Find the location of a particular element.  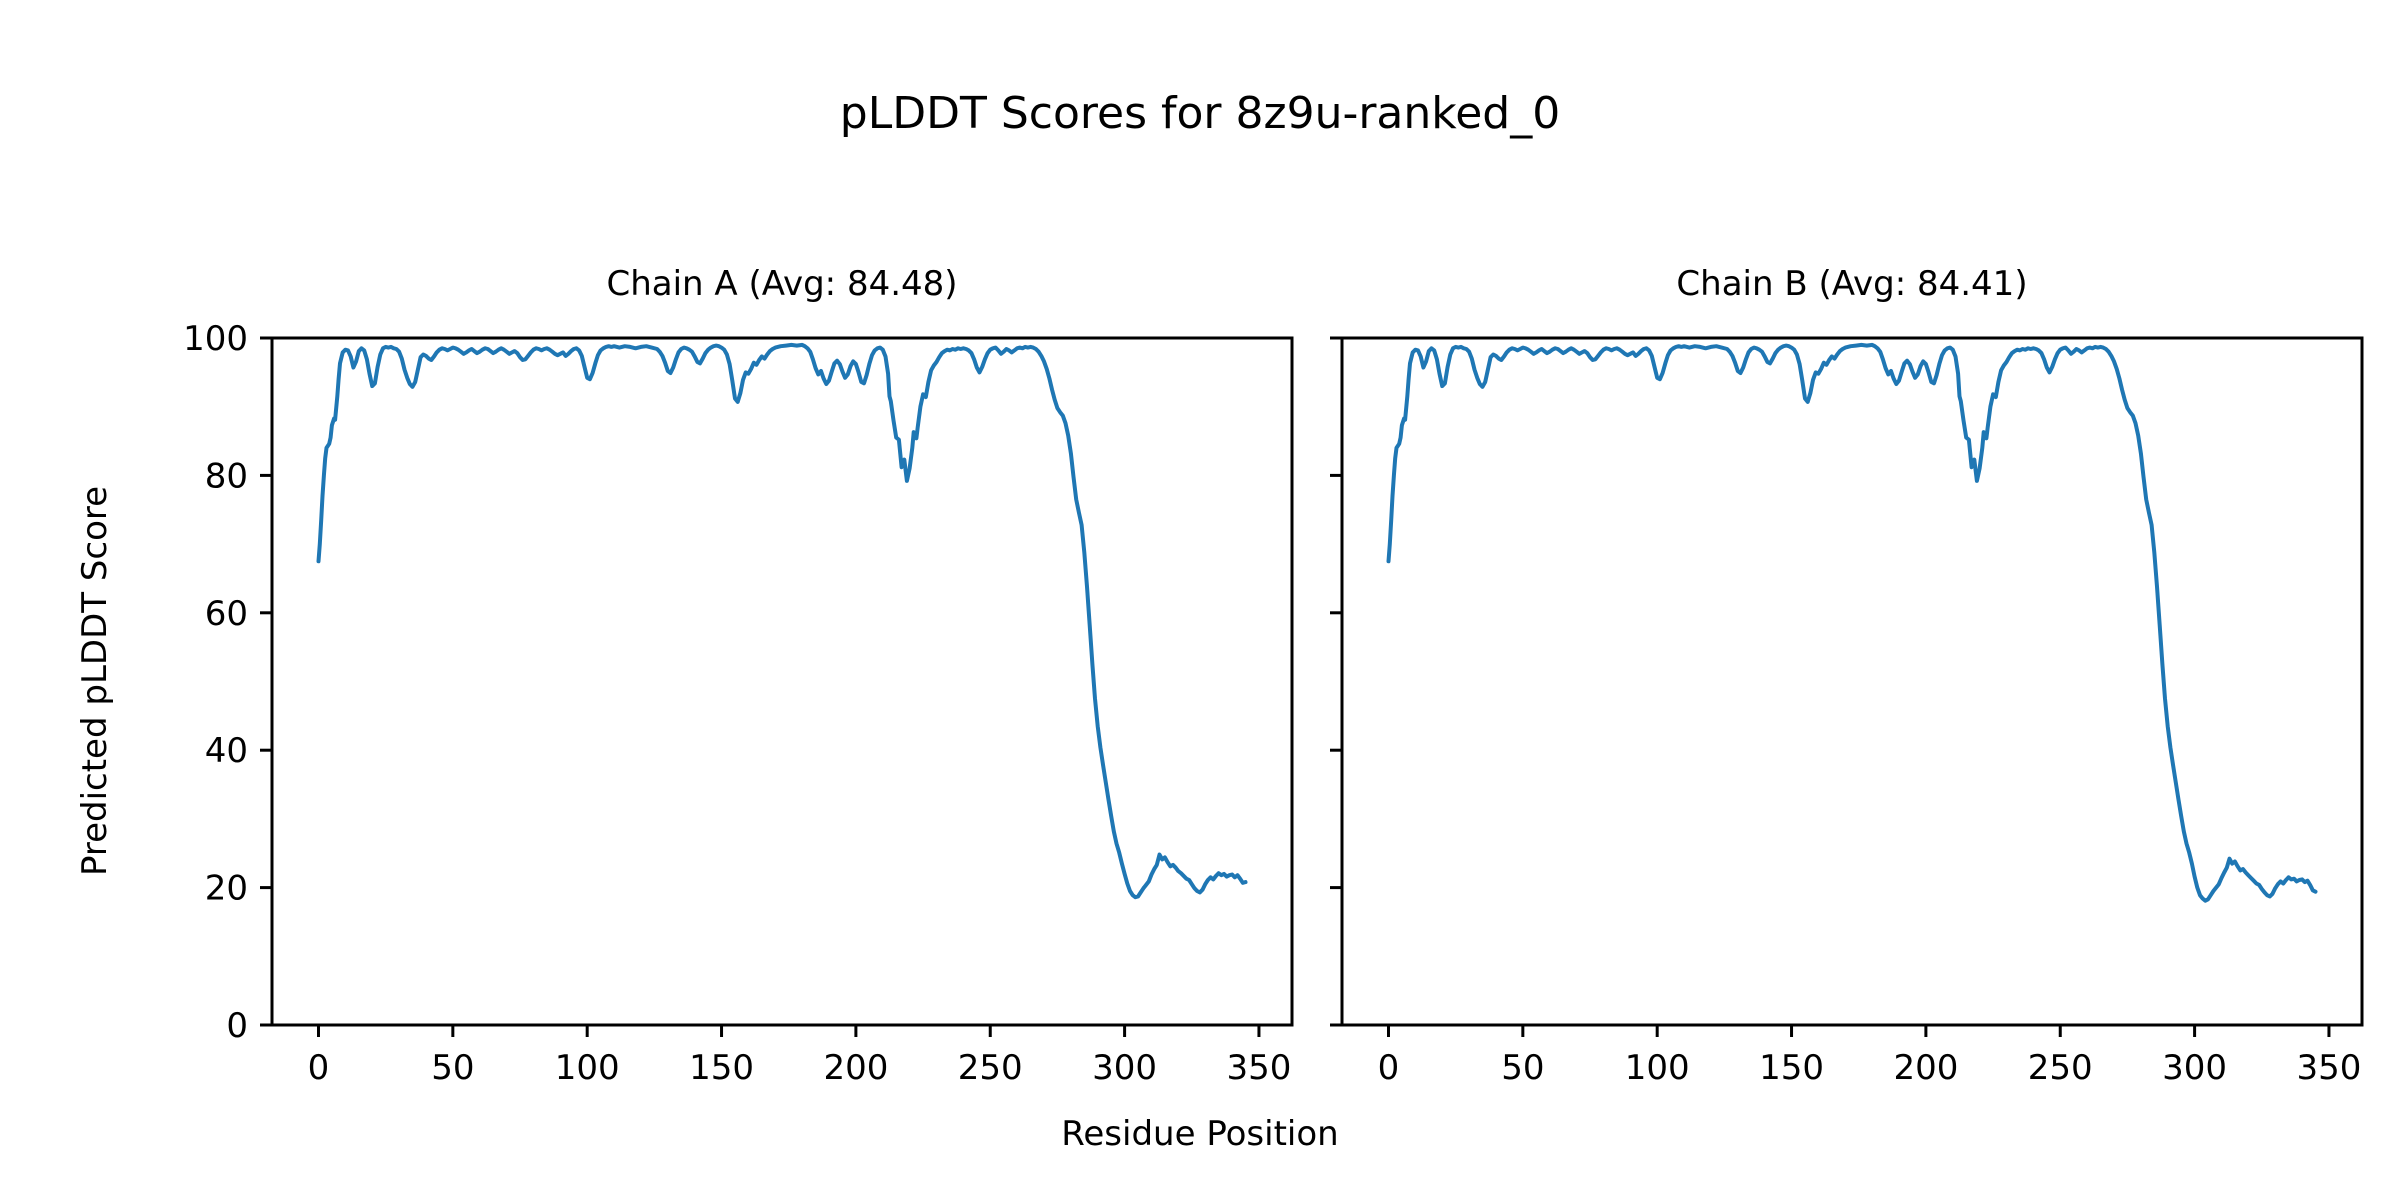

y-tick-label: 80 is located at coordinates (226, 476).